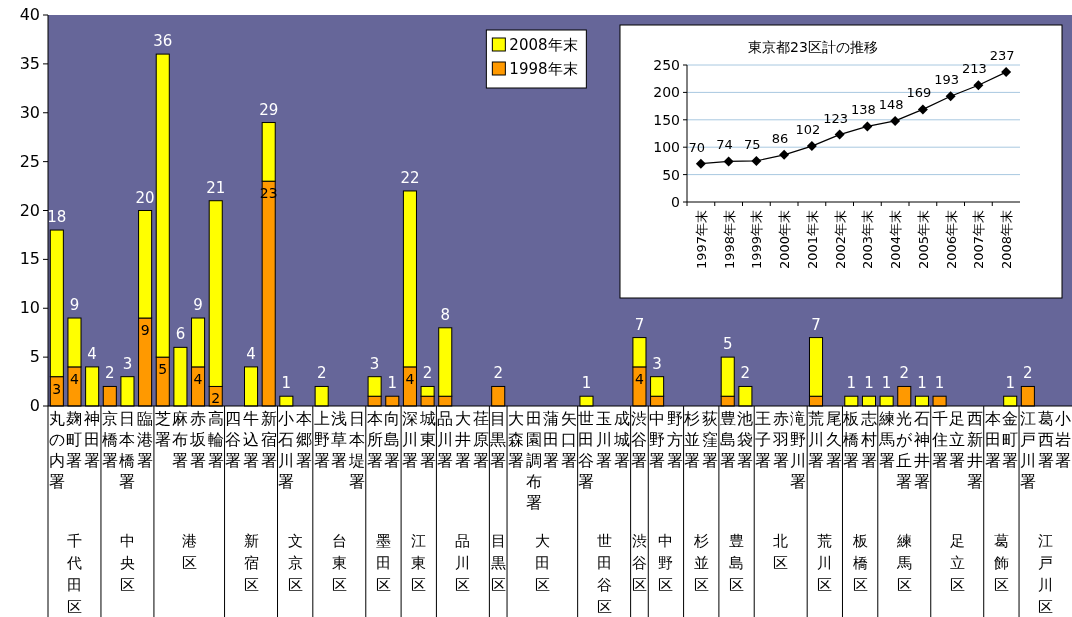  What do you see at coordinates (1002, 56) in the screenshot?
I see `data-label: 237` at bounding box center [1002, 56].